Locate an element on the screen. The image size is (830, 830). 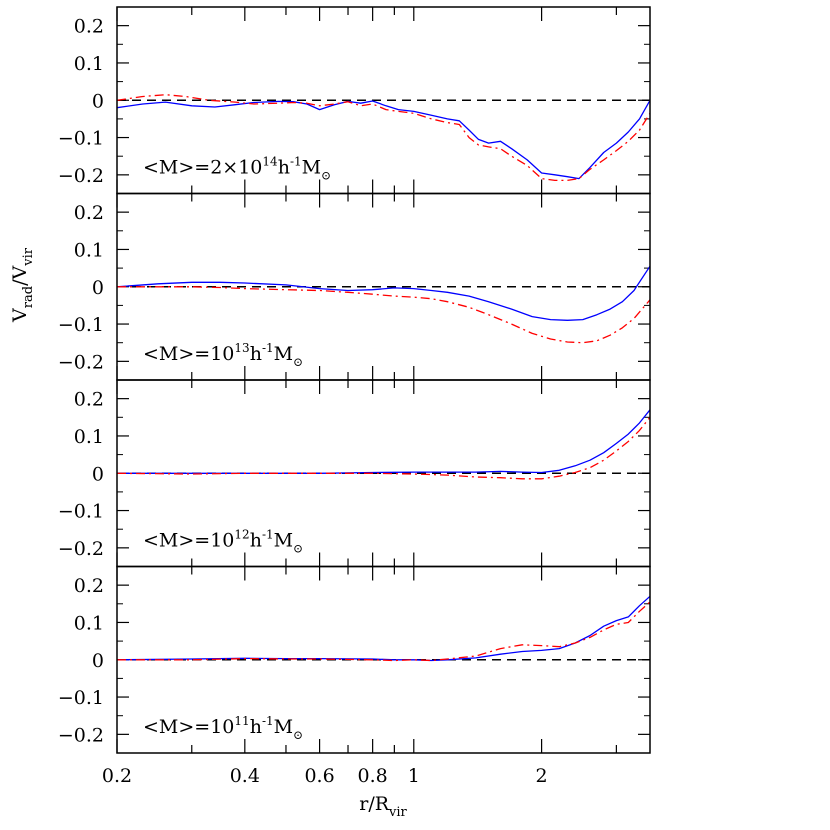
annotation-part: 13 is located at coordinates (241, 348).